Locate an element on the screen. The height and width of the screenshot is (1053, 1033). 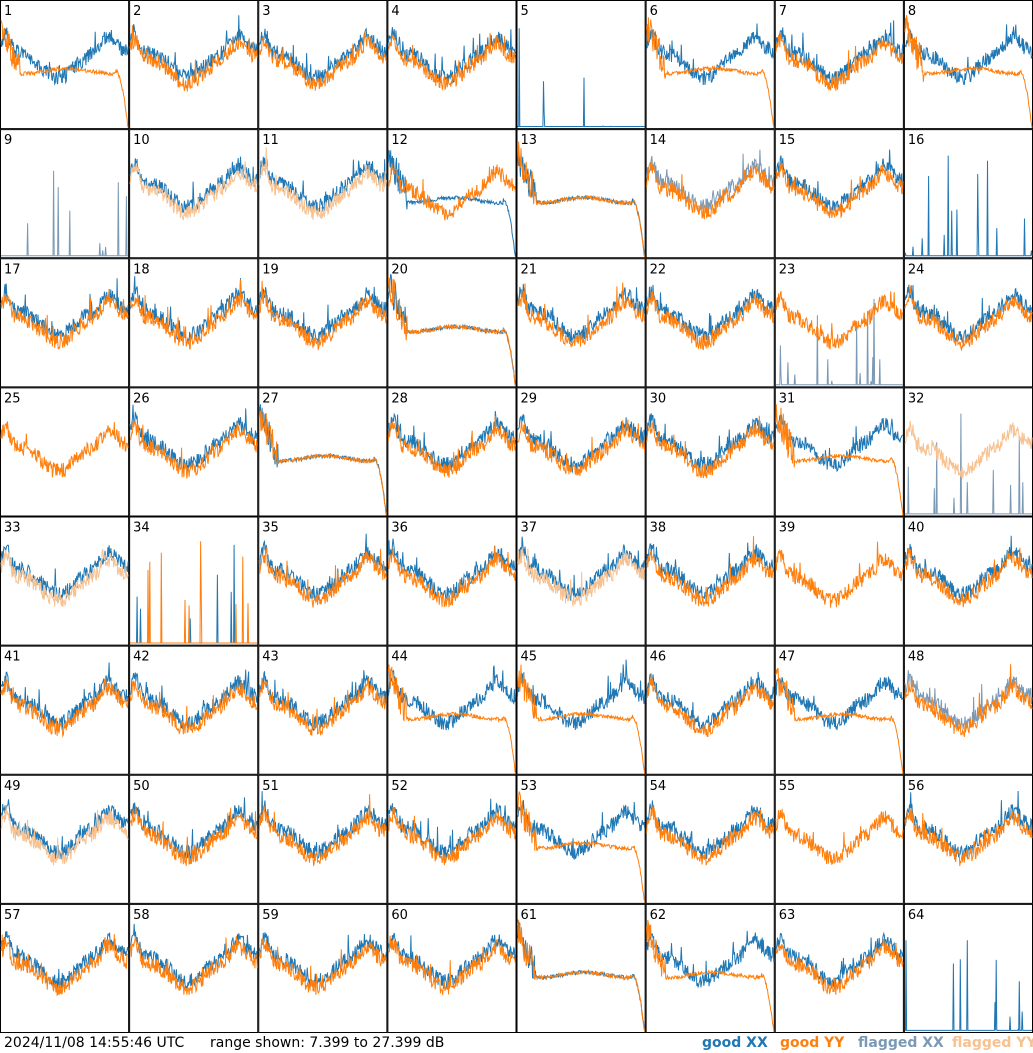
panel-15: 15 is located at coordinates (839, 194).